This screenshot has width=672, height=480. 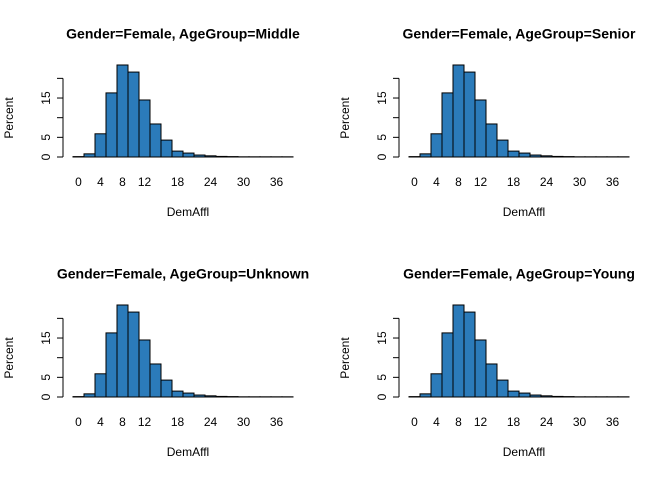 I want to click on chart-title: Gender=Female, AgeGroup=Senior, so click(x=519, y=34).